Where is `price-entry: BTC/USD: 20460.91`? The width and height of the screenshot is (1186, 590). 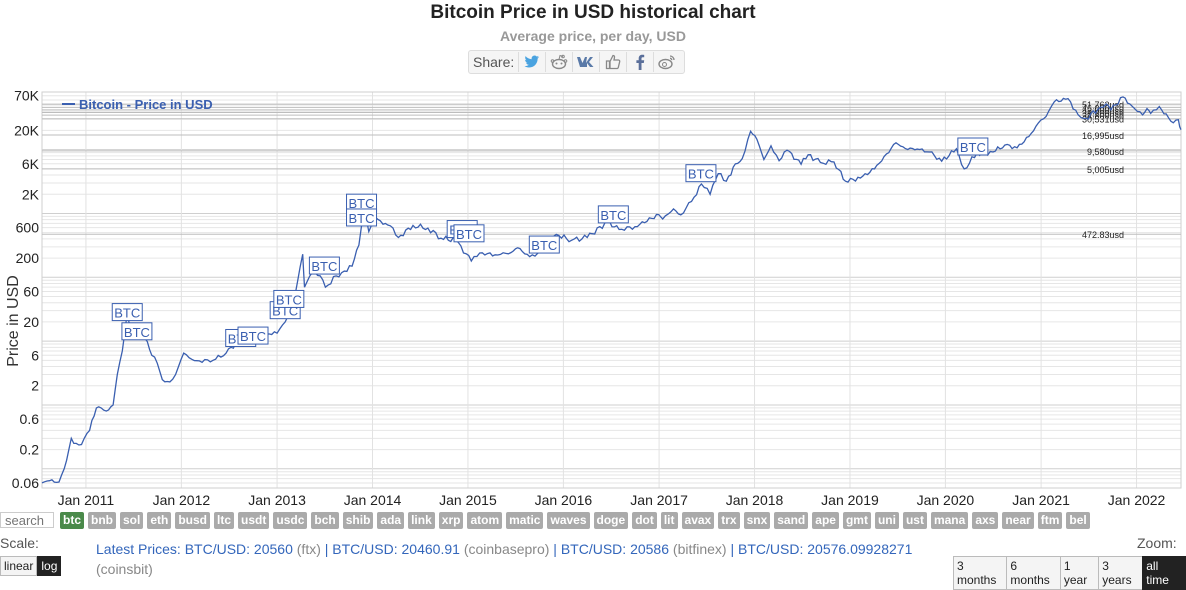
price-entry: BTC/USD: 20460.91 is located at coordinates (398, 549).